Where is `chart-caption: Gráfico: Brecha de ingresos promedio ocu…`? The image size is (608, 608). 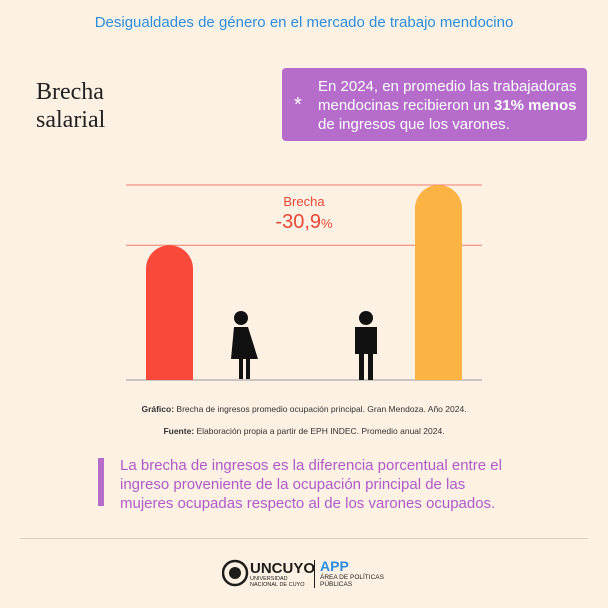 chart-caption: Gráfico: Brecha de ingresos promedio ocu… is located at coordinates (304, 409).